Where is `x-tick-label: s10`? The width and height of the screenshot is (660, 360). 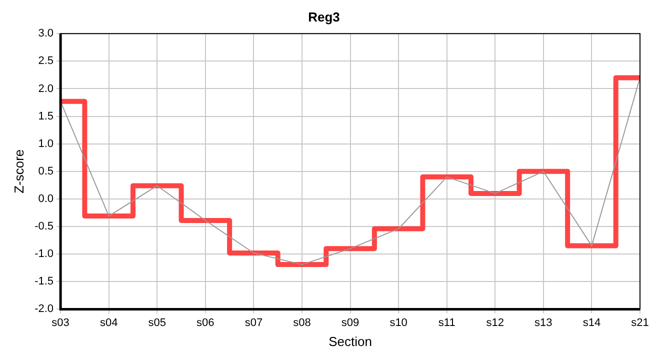
x-tick-label: s10 is located at coordinates (399, 322).